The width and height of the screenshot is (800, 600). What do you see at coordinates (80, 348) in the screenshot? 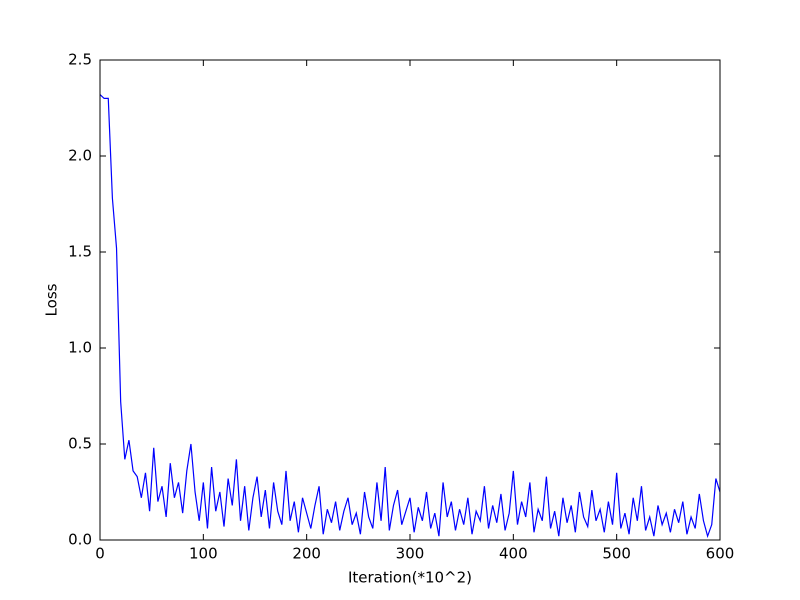
I see `y-tick-label: 1.0` at bounding box center [80, 348].